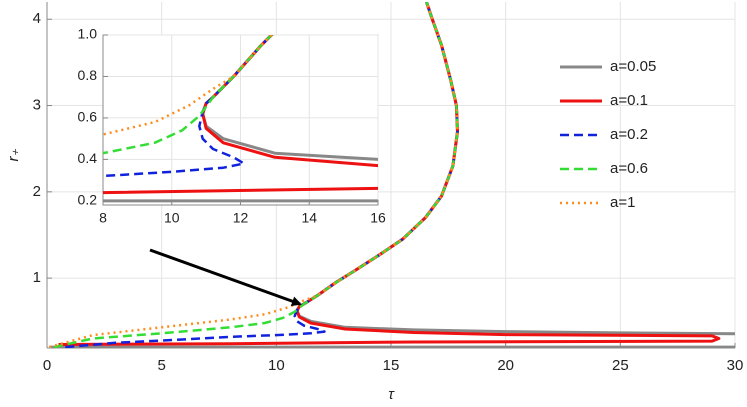  What do you see at coordinates (391, 394) in the screenshot?
I see `x-axis-label: τ` at bounding box center [391, 394].